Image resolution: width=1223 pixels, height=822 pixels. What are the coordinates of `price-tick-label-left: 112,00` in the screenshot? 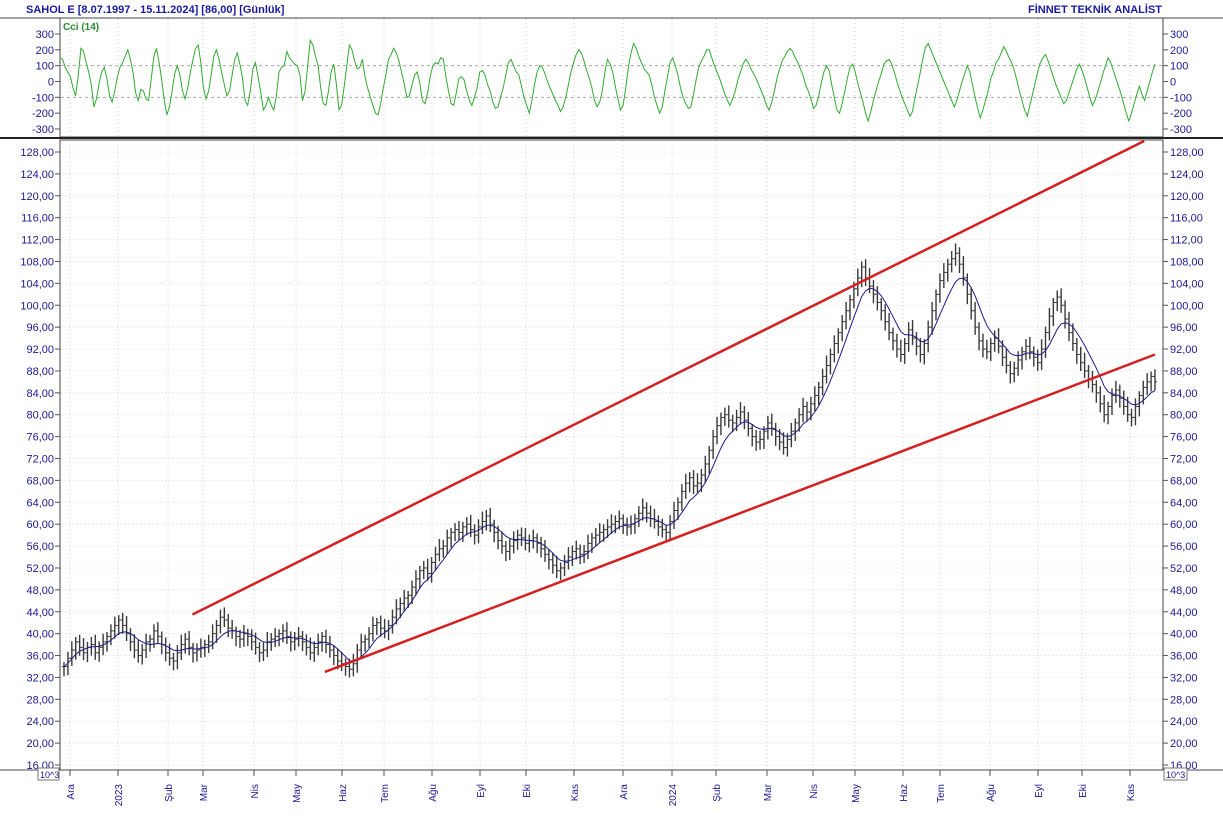 It's located at (37, 241).